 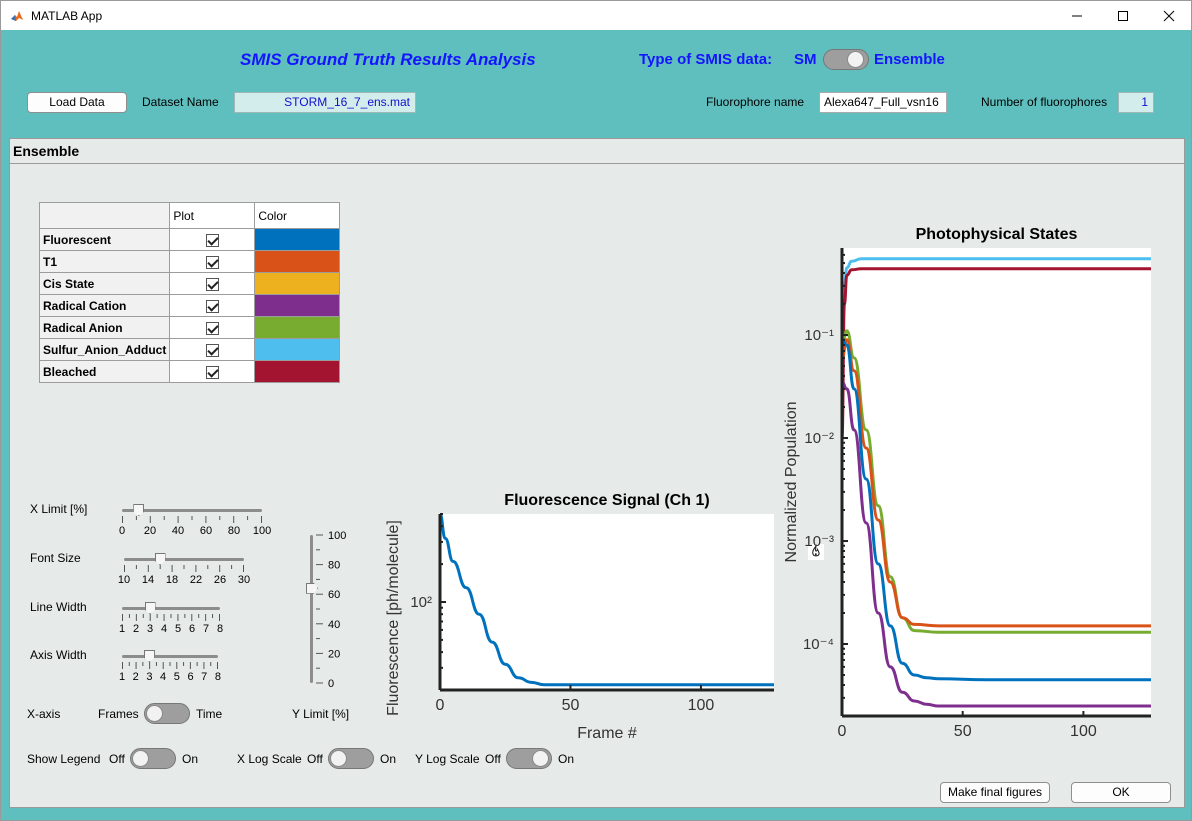 I want to click on y-axis-label: Fluorescence [ph/molecule], so click(x=393, y=618).